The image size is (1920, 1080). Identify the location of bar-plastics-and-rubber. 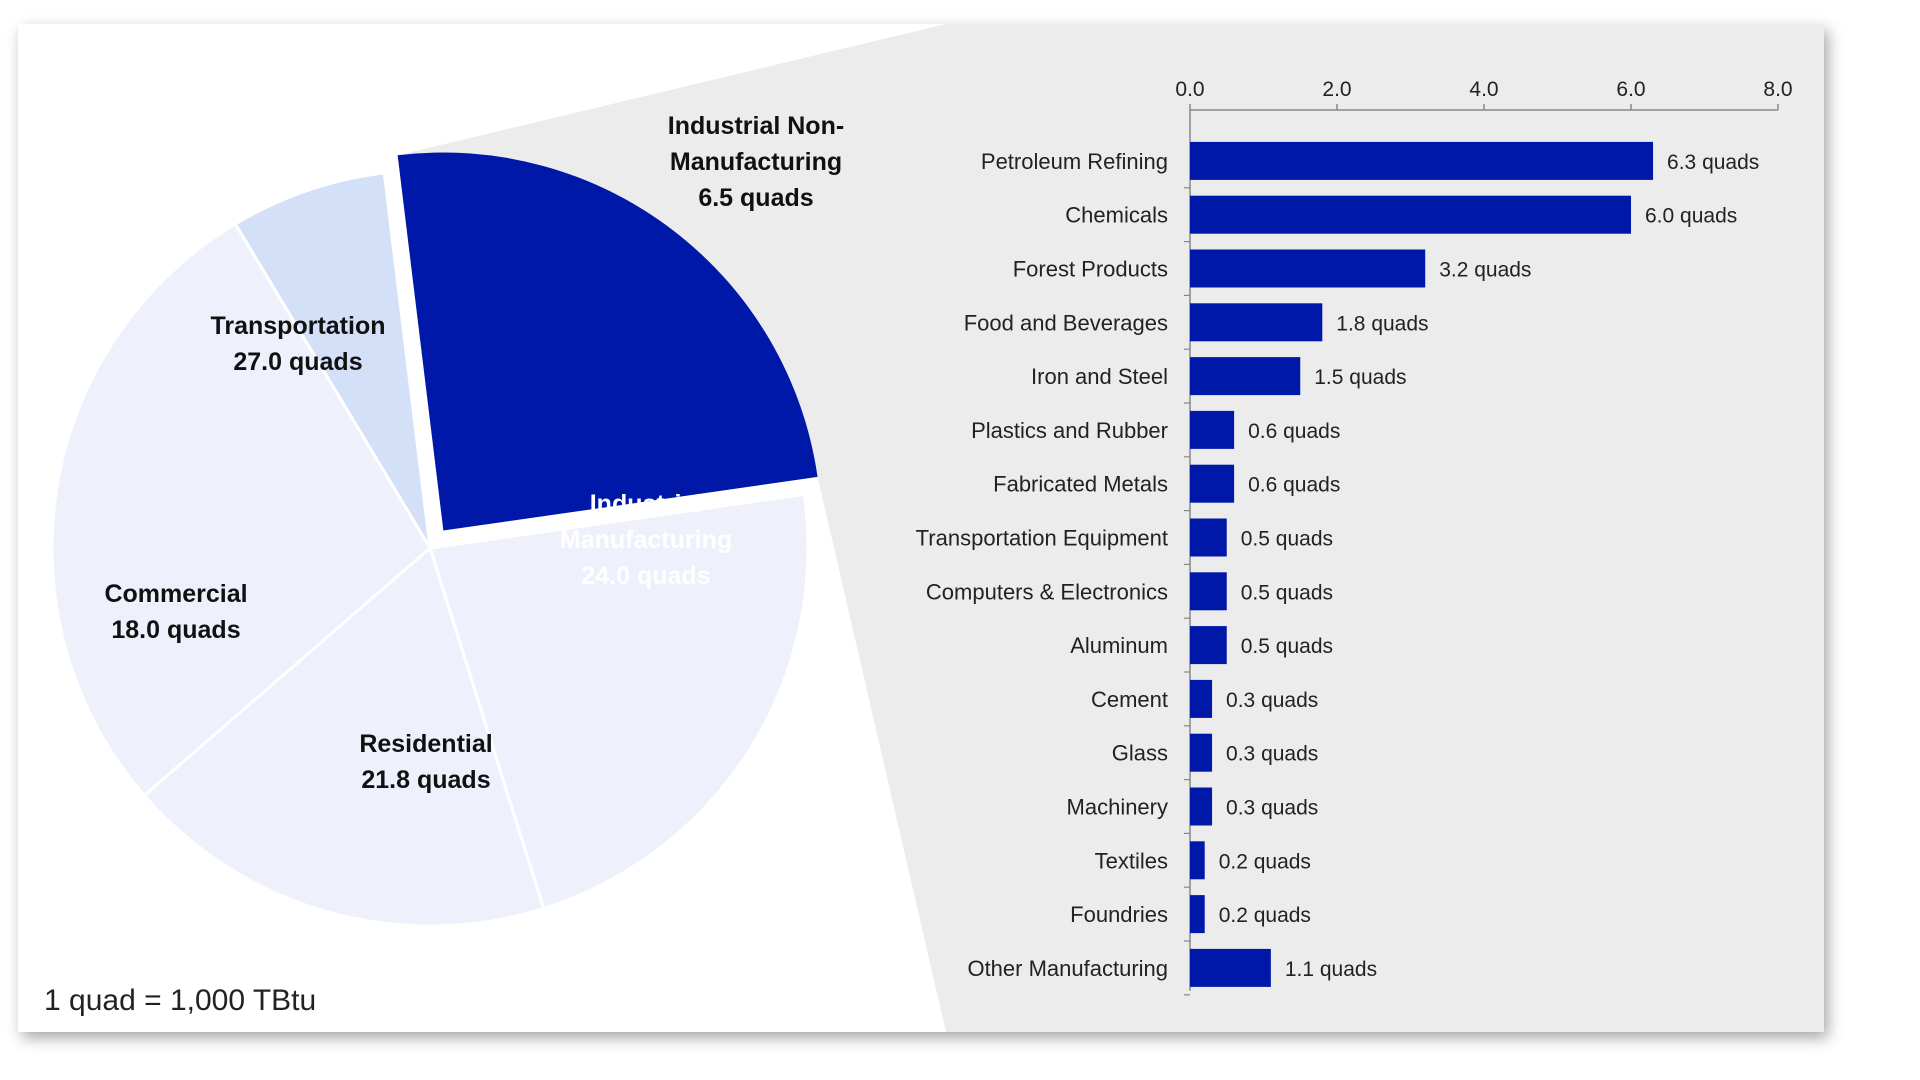
(1212, 429).